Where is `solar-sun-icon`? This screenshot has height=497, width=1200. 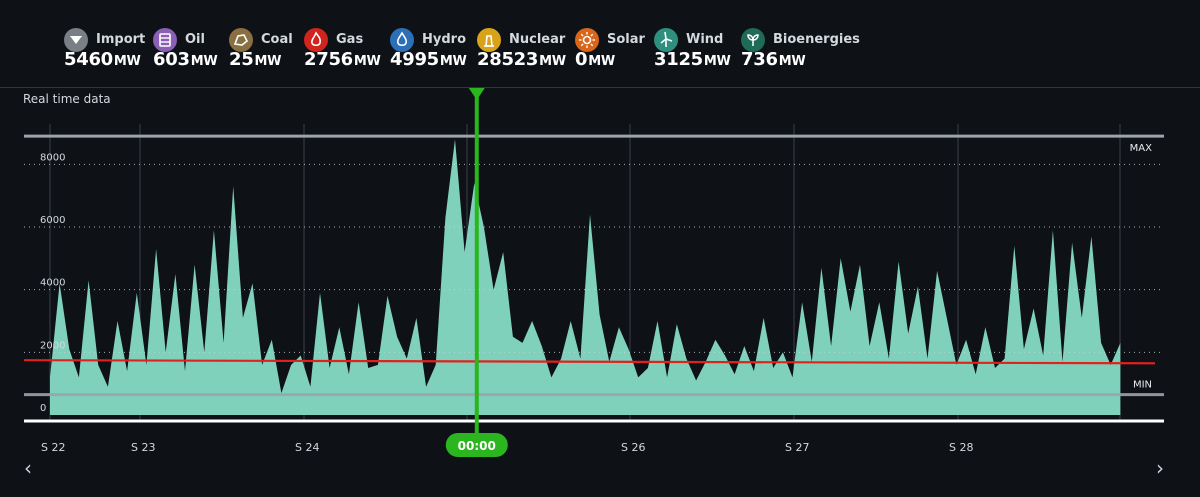 solar-sun-icon is located at coordinates (587, 40).